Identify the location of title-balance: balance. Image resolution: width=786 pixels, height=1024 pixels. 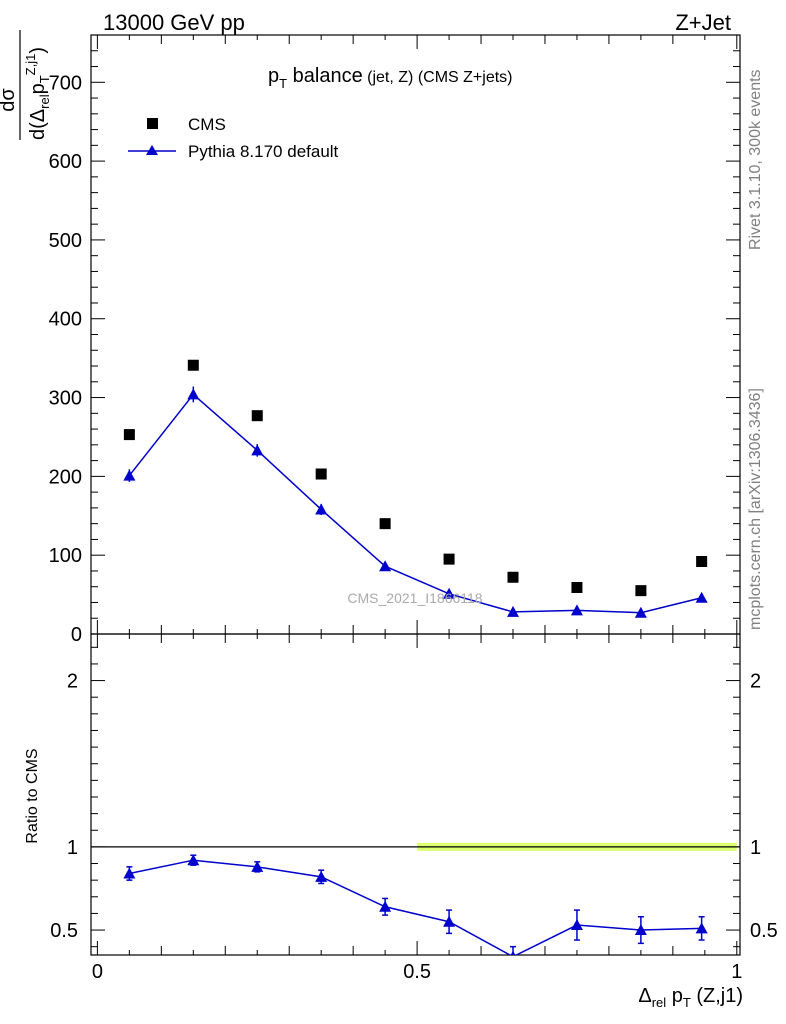
(325, 76).